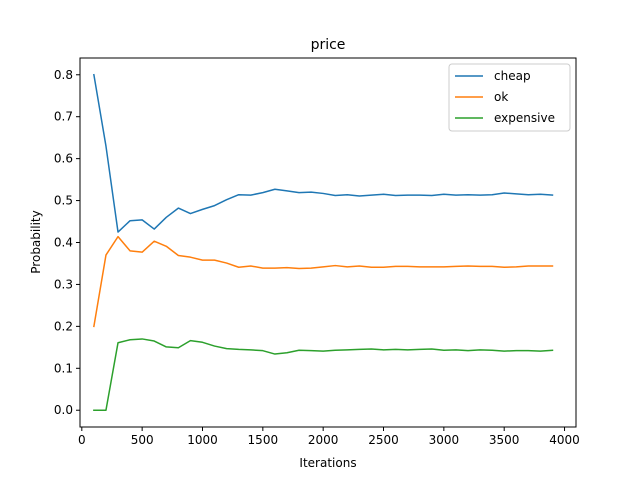  I want to click on x-tick-label: 1500, so click(263, 440).